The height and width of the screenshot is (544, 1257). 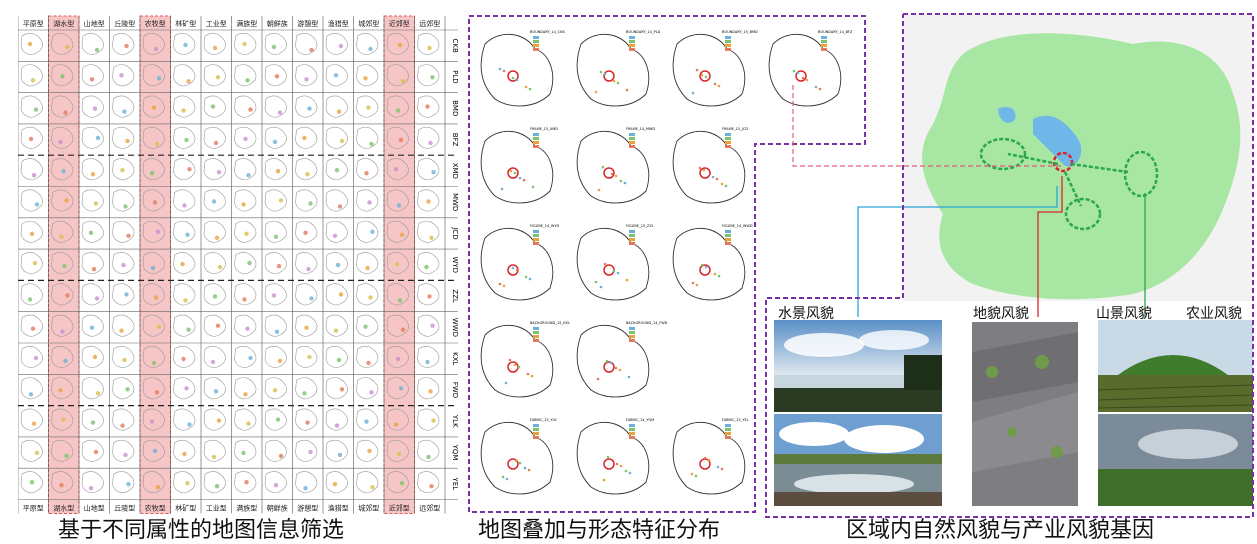 What do you see at coordinates (338, 23) in the screenshot?
I see `column-header: 渔猎型` at bounding box center [338, 23].